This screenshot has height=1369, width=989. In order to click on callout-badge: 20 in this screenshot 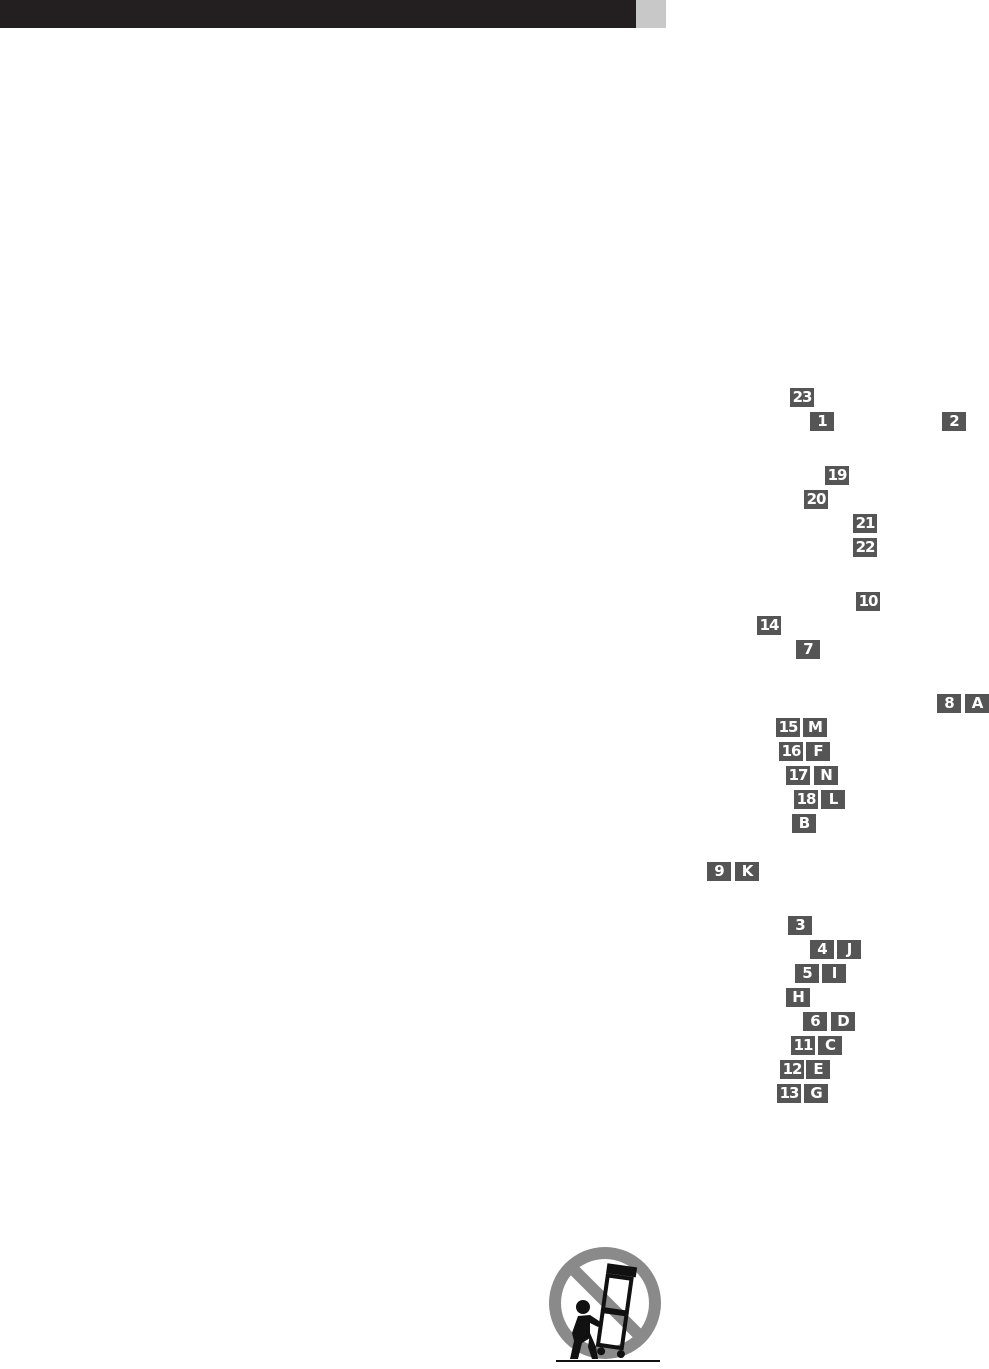, I will do `click(816, 499)`.